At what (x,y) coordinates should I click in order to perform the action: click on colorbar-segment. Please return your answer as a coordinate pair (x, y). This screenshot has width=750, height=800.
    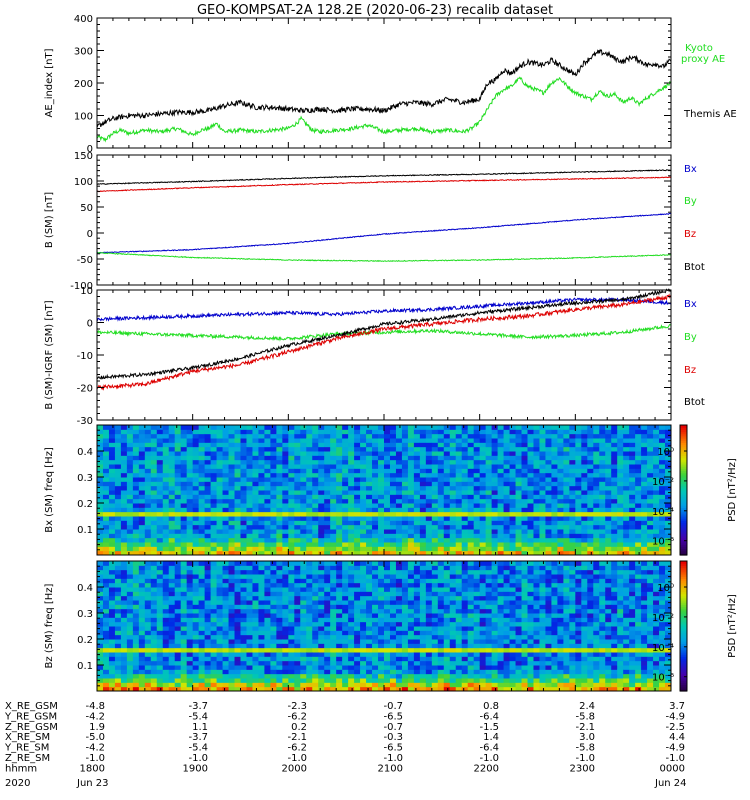
    Looking at the image, I should click on (683, 435).